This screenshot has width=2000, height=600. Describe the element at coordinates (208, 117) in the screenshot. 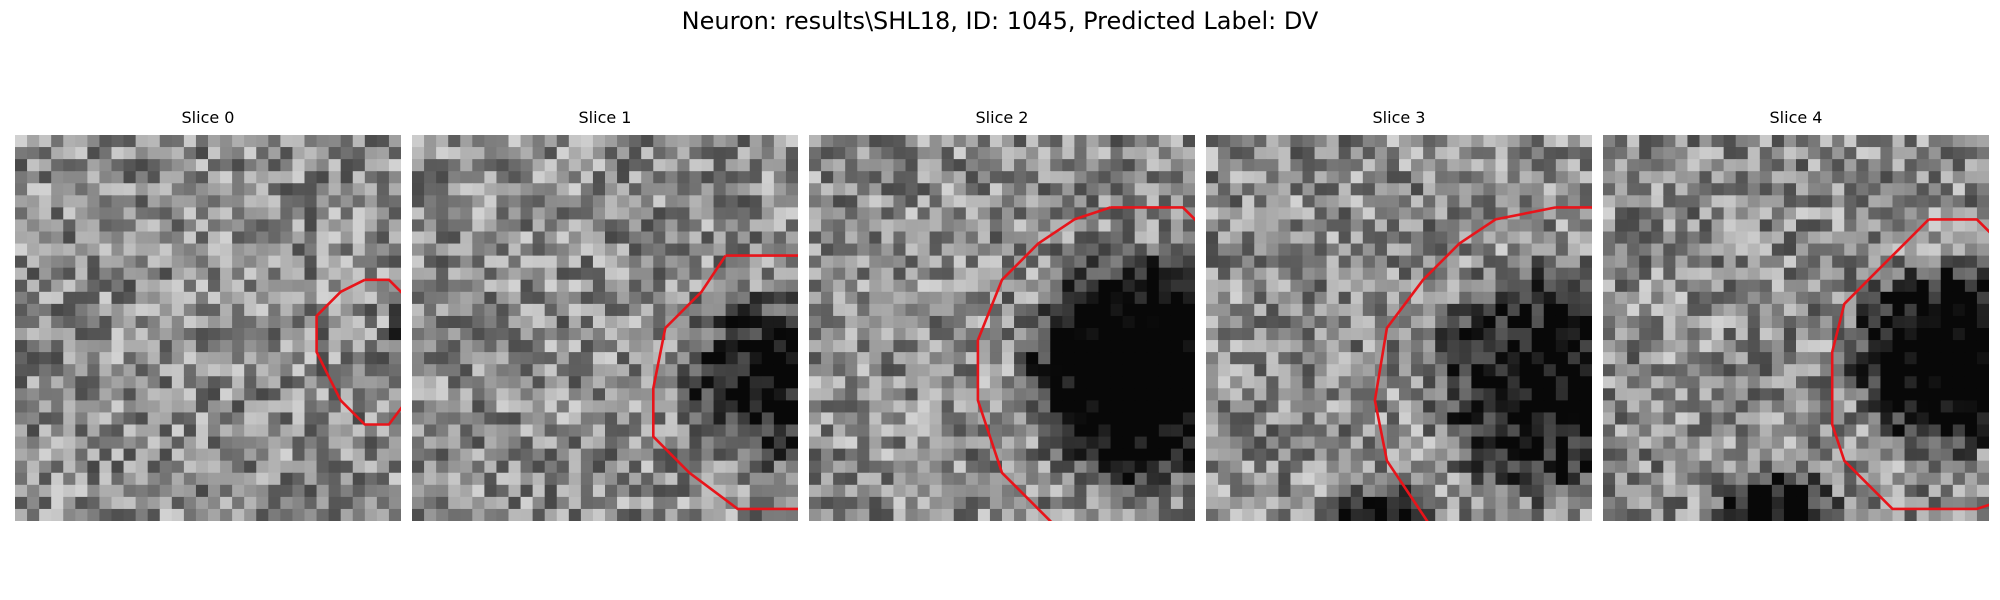

I see `slice-title: Slice 0` at that location.